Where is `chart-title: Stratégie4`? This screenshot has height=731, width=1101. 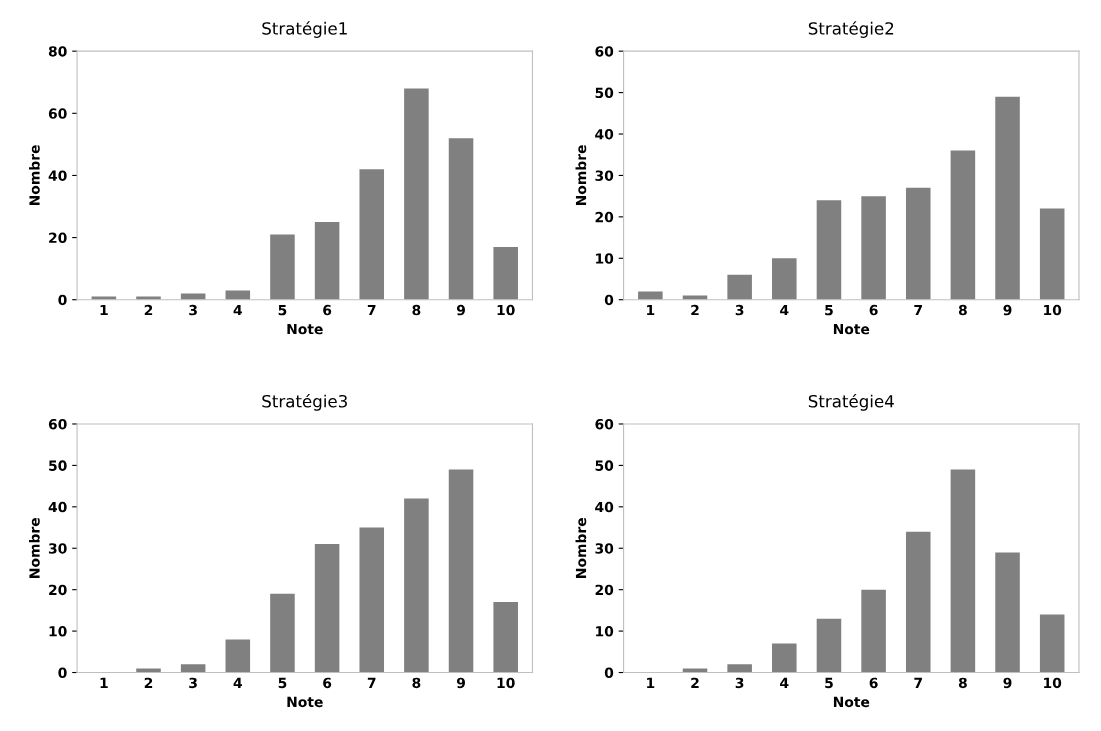 chart-title: Stratégie4 is located at coordinates (851, 402).